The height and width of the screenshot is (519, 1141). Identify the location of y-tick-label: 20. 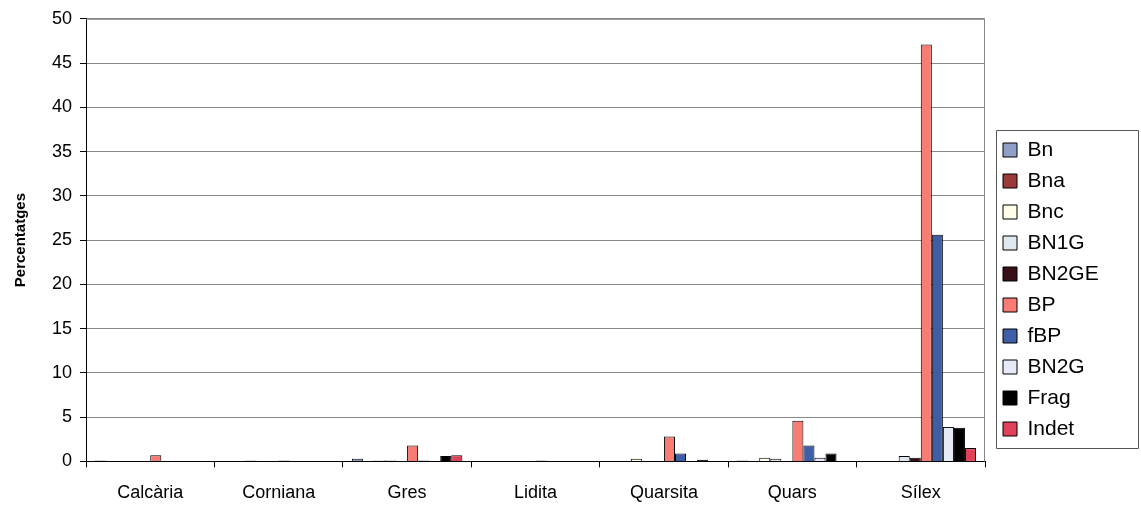
(62, 283).